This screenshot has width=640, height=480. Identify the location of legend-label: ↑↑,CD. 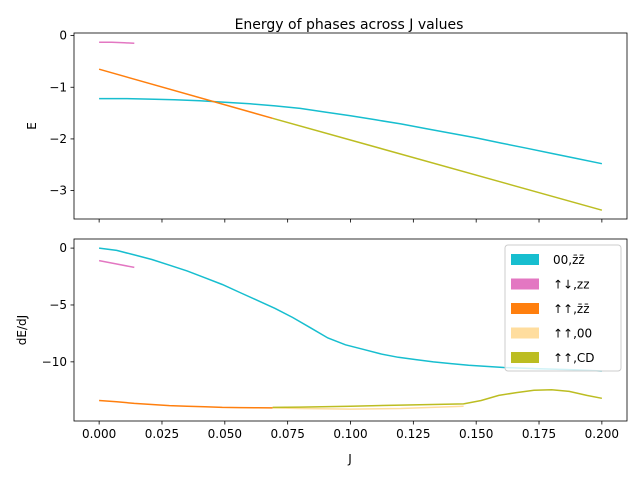
(574, 358).